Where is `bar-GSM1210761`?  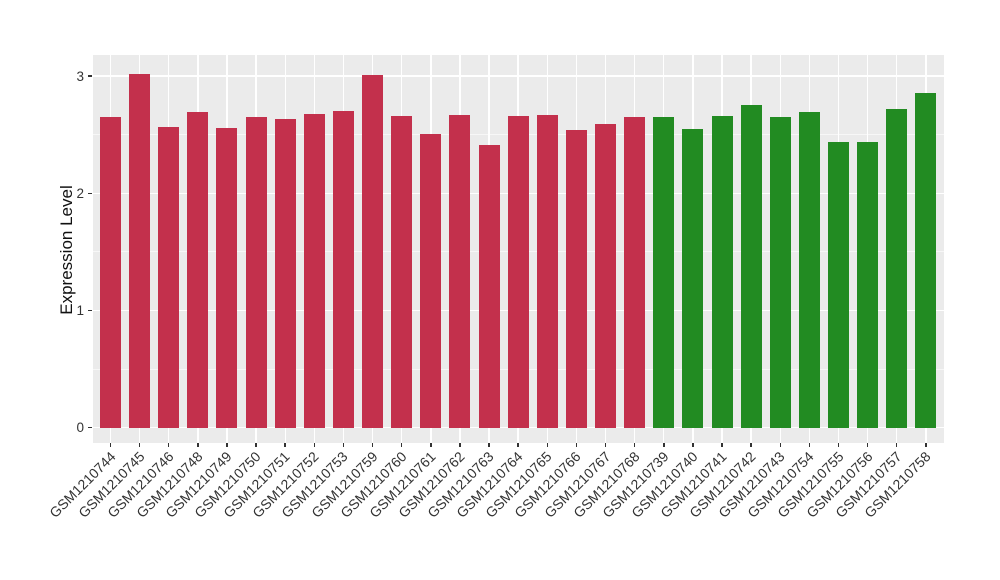
bar-GSM1210761 is located at coordinates (431, 280).